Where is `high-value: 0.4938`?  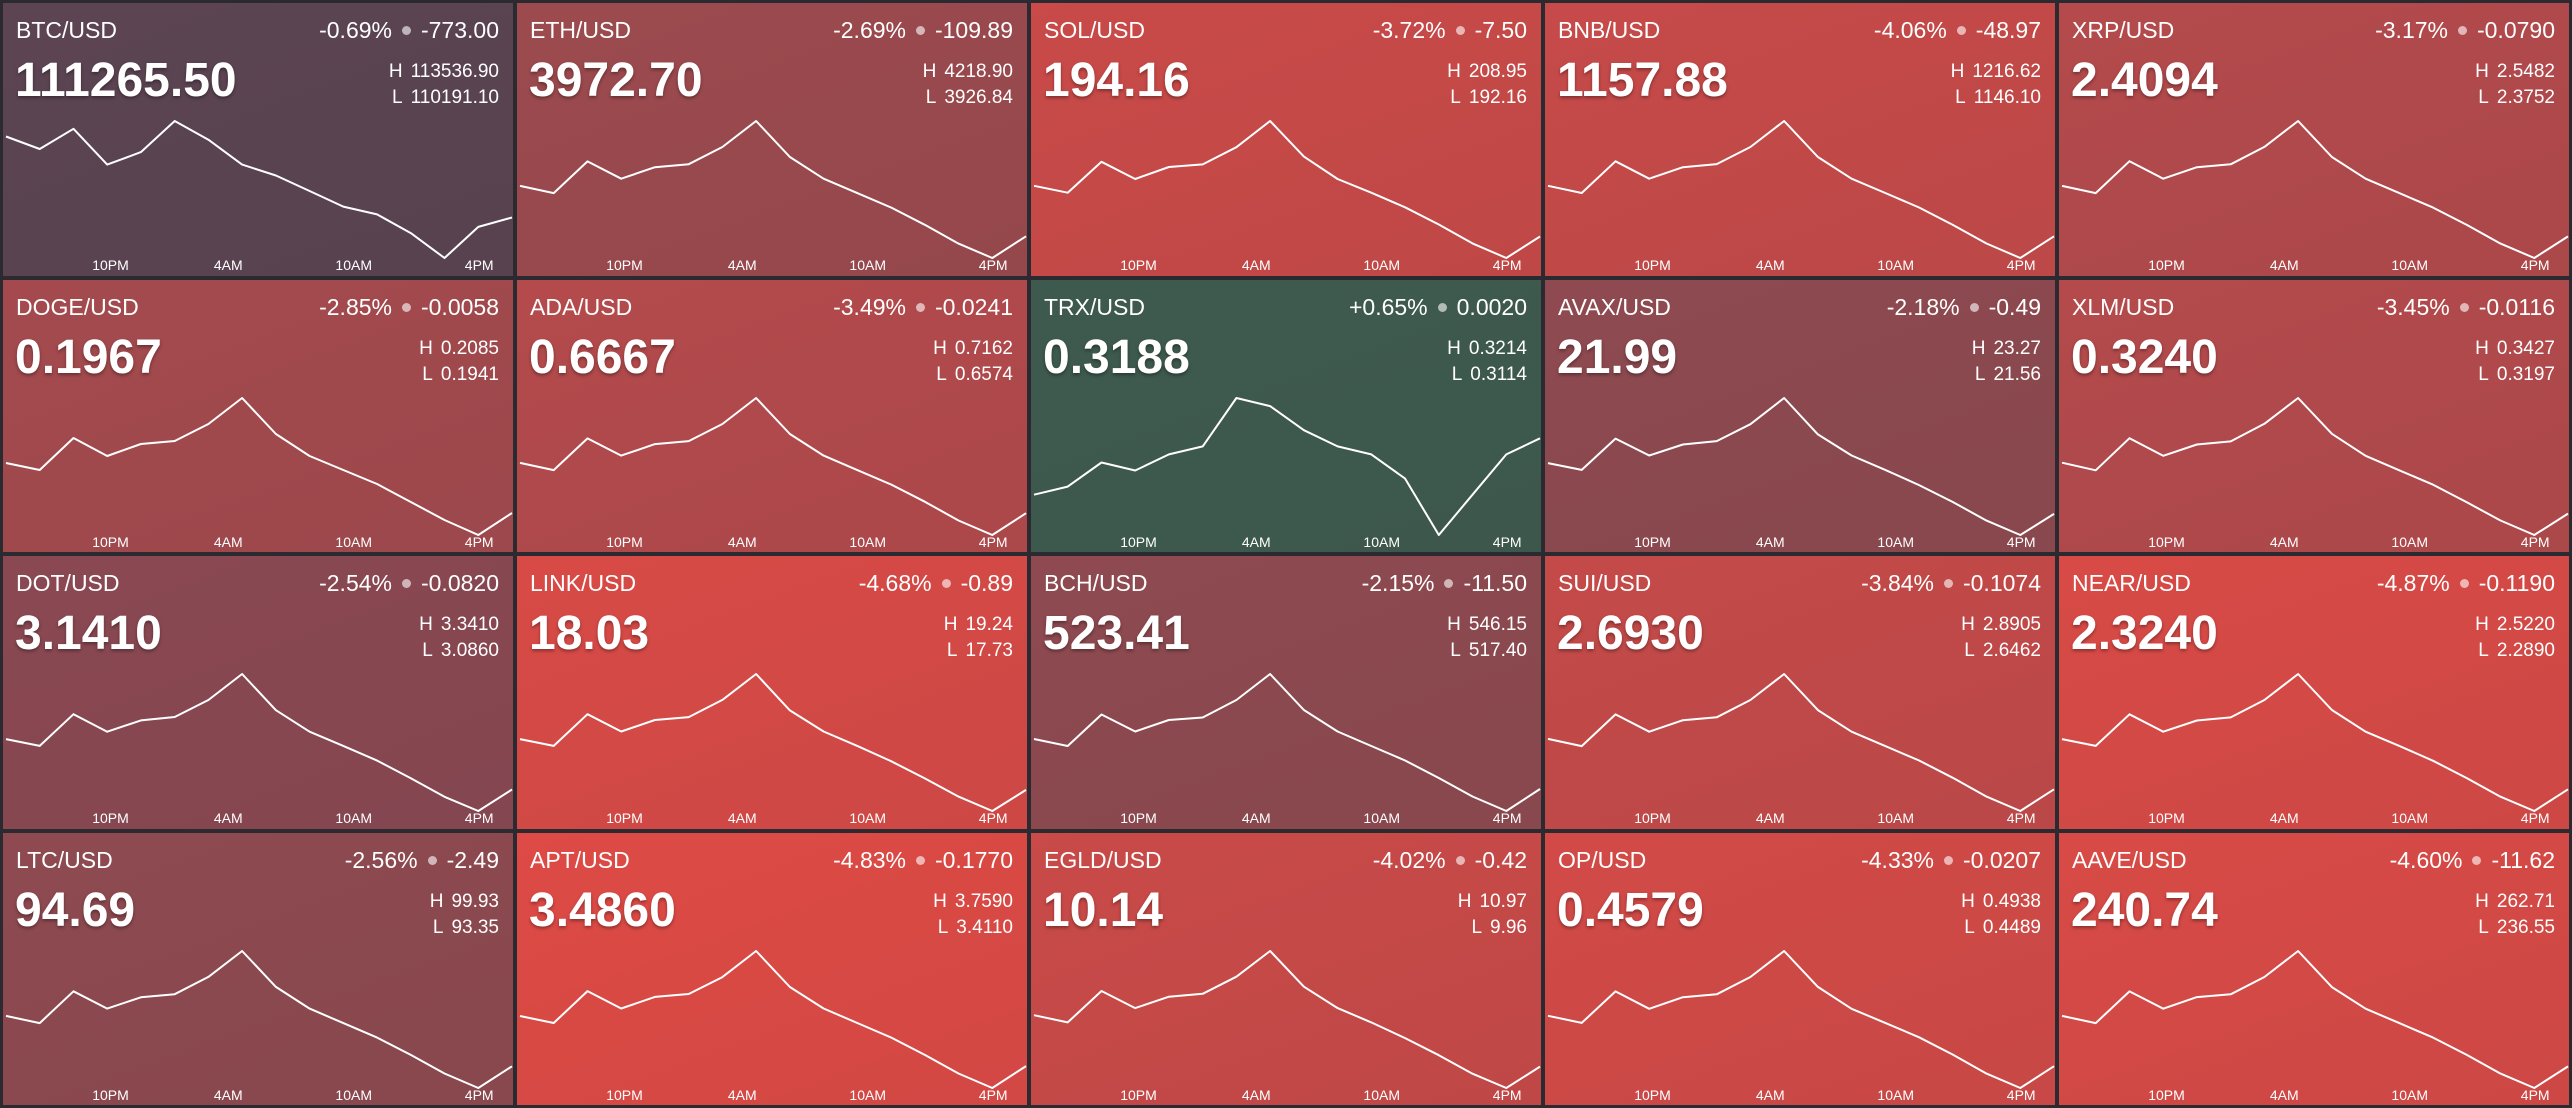
high-value: 0.4938 is located at coordinates (2011, 901).